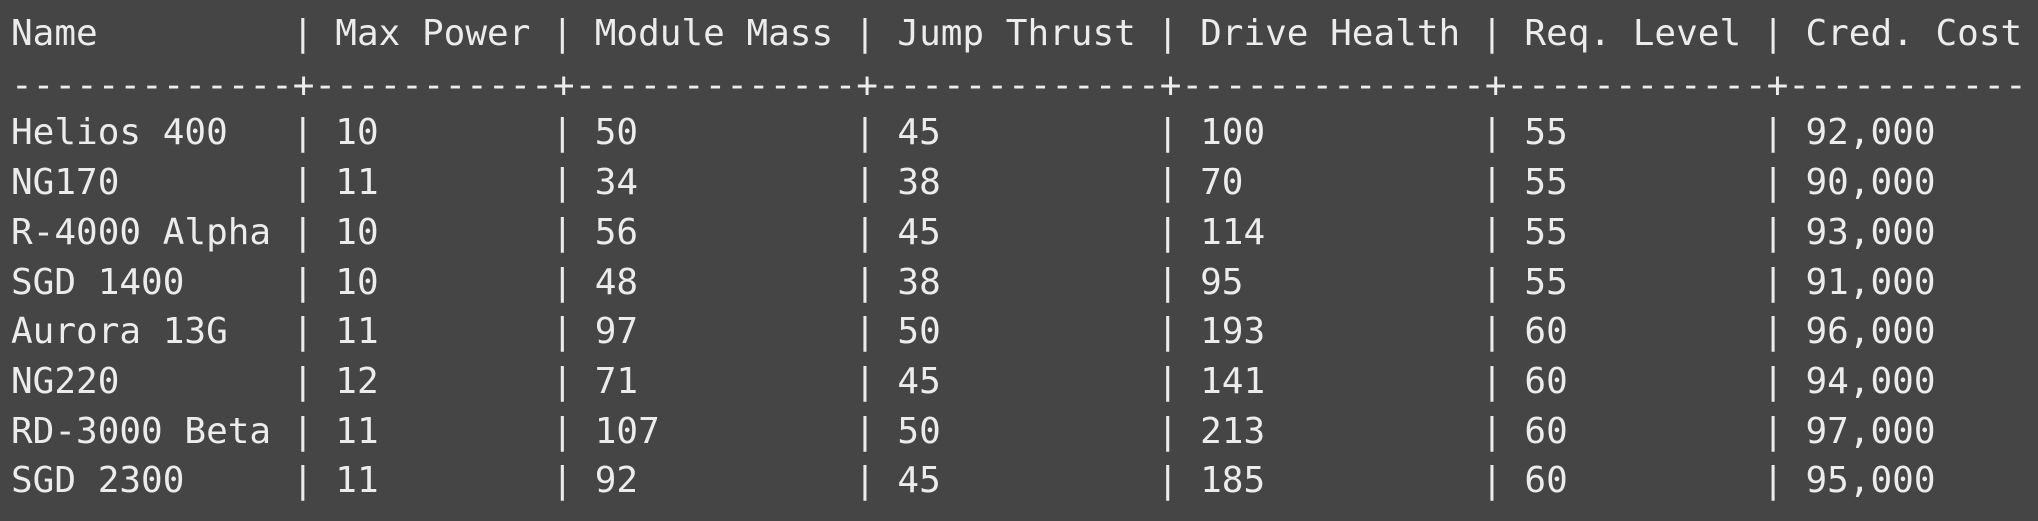 Image resolution: width=2038 pixels, height=521 pixels. I want to click on table-cell: NG220, so click(65, 381).